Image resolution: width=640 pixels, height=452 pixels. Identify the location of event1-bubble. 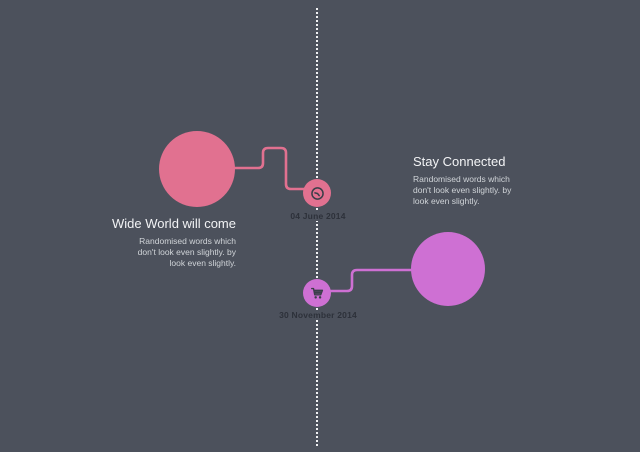
(197, 169).